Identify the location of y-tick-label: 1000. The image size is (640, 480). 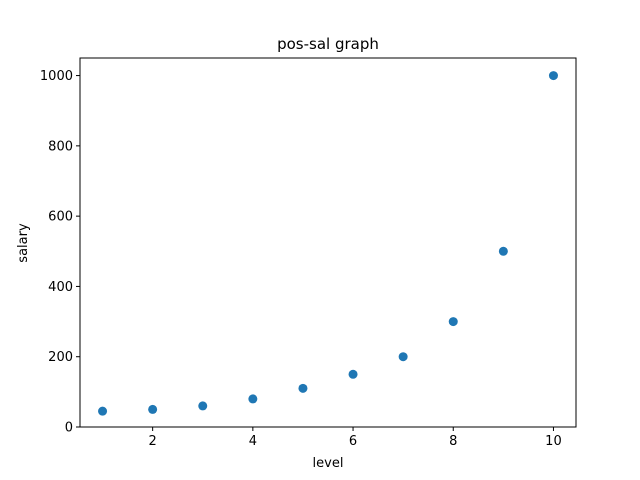
(56, 76).